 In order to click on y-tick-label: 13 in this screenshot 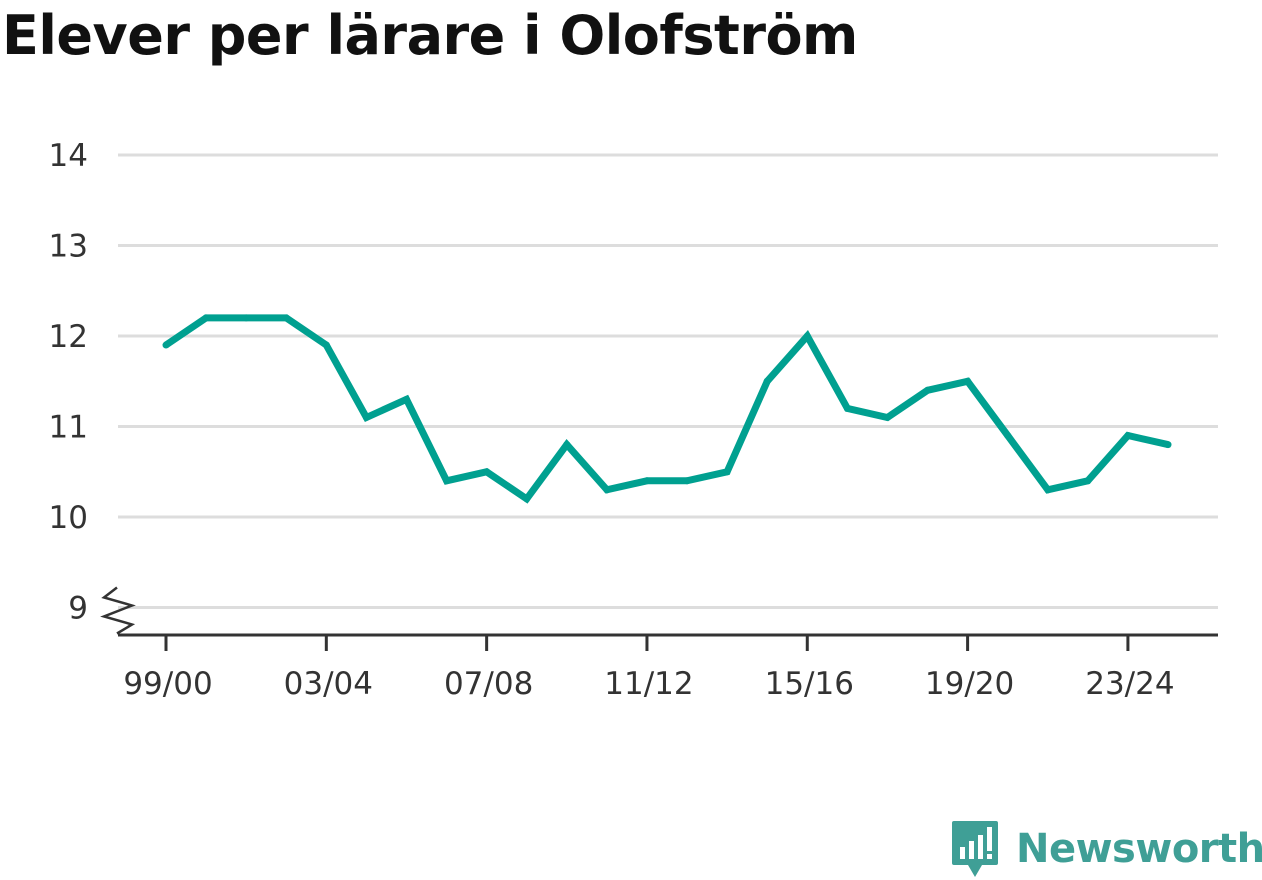, I will do `click(68, 247)`.